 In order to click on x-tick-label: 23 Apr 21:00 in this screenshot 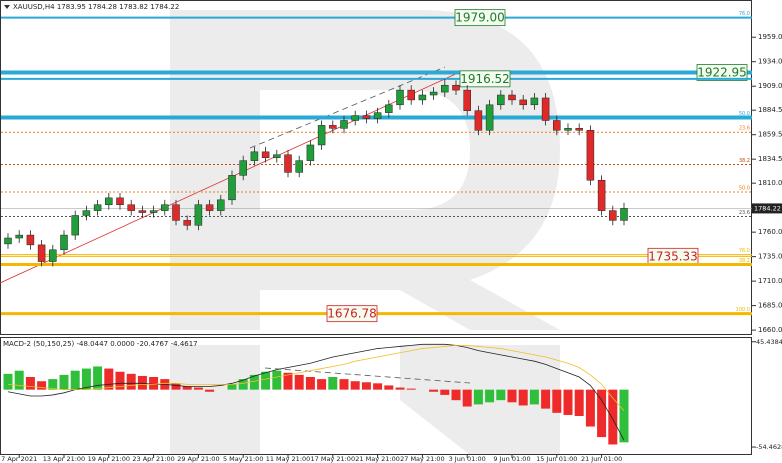, I will do `click(153, 459)`.